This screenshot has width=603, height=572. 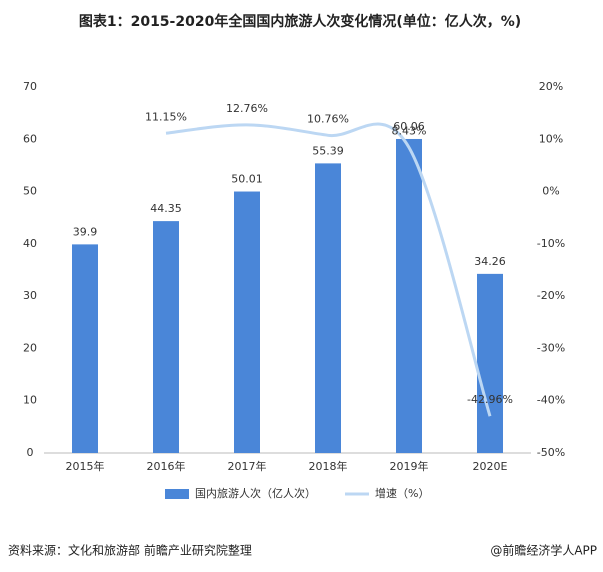 What do you see at coordinates (30, 243) in the screenshot?
I see `y-tick-label: 40` at bounding box center [30, 243].